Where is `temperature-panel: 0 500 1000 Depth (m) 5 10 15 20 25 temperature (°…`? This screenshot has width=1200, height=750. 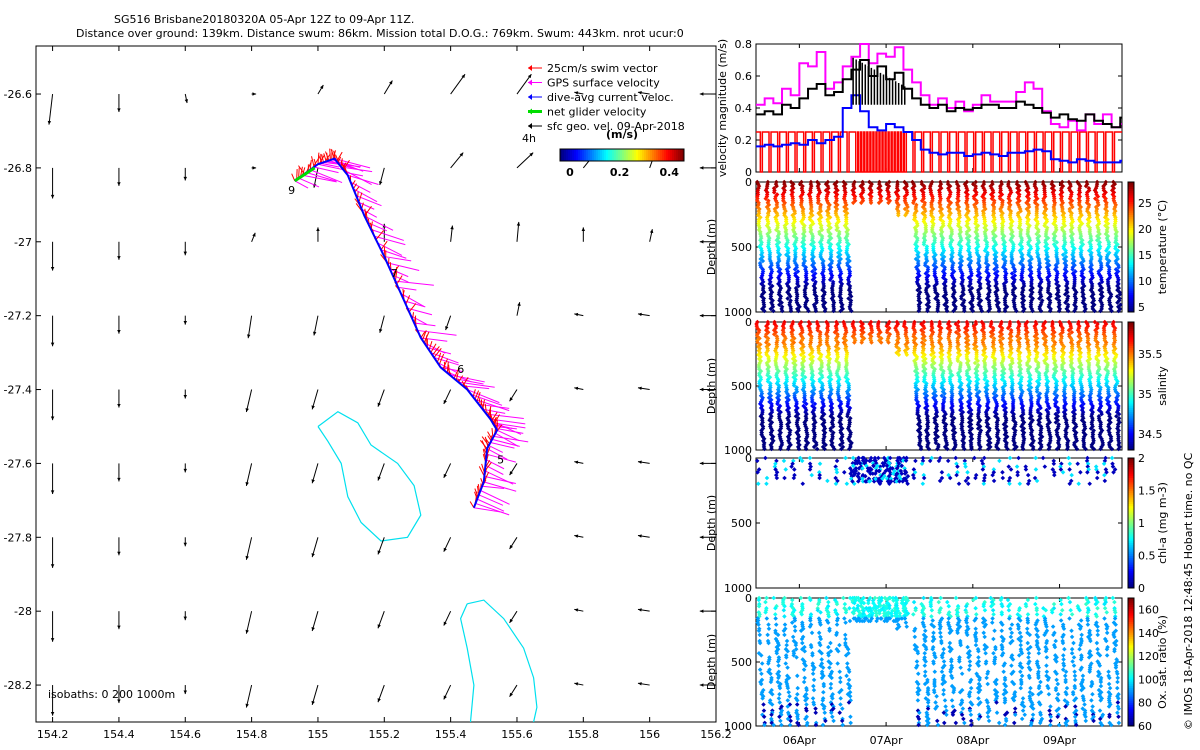 temperature-panel: 0 500 1000 Depth (m) 5 10 15 20 25 temperature (°… is located at coordinates (937, 247).